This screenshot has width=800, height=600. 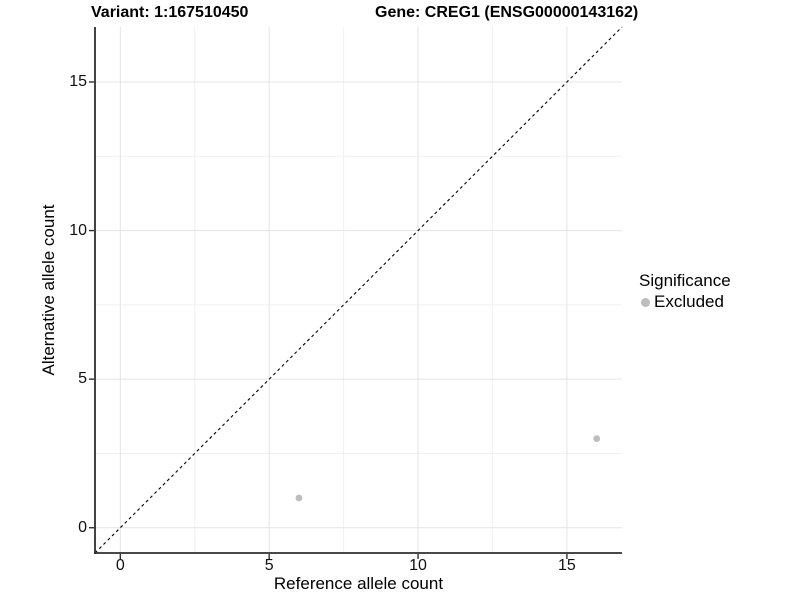 I want to click on plot-title-variant: Variant: 1:167510450, so click(x=170, y=12).